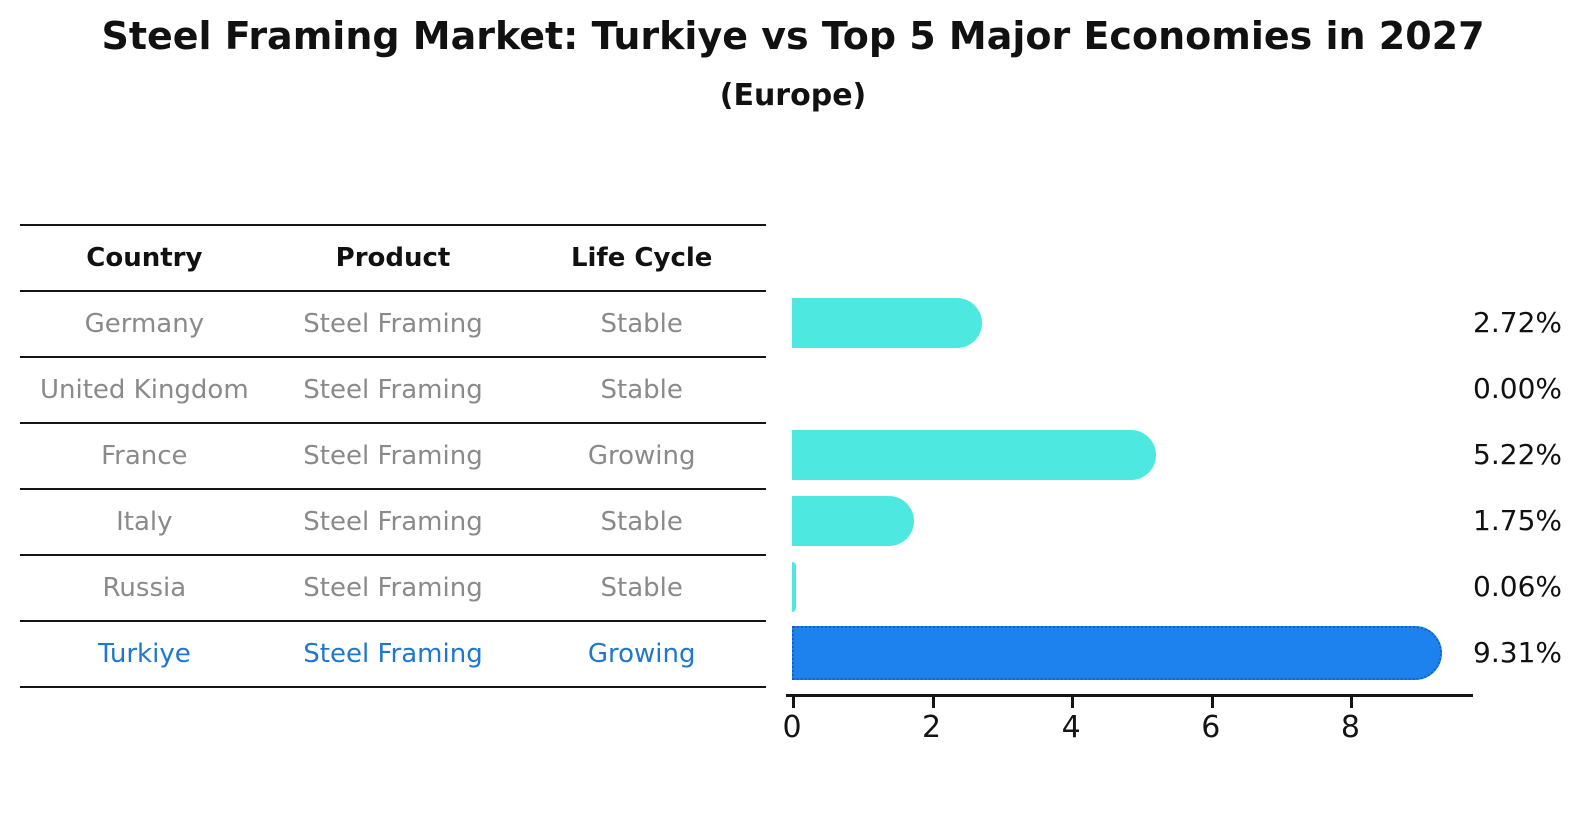 This screenshot has height=823, width=1586. What do you see at coordinates (144, 324) in the screenshot?
I see `cell-country: Germany` at bounding box center [144, 324].